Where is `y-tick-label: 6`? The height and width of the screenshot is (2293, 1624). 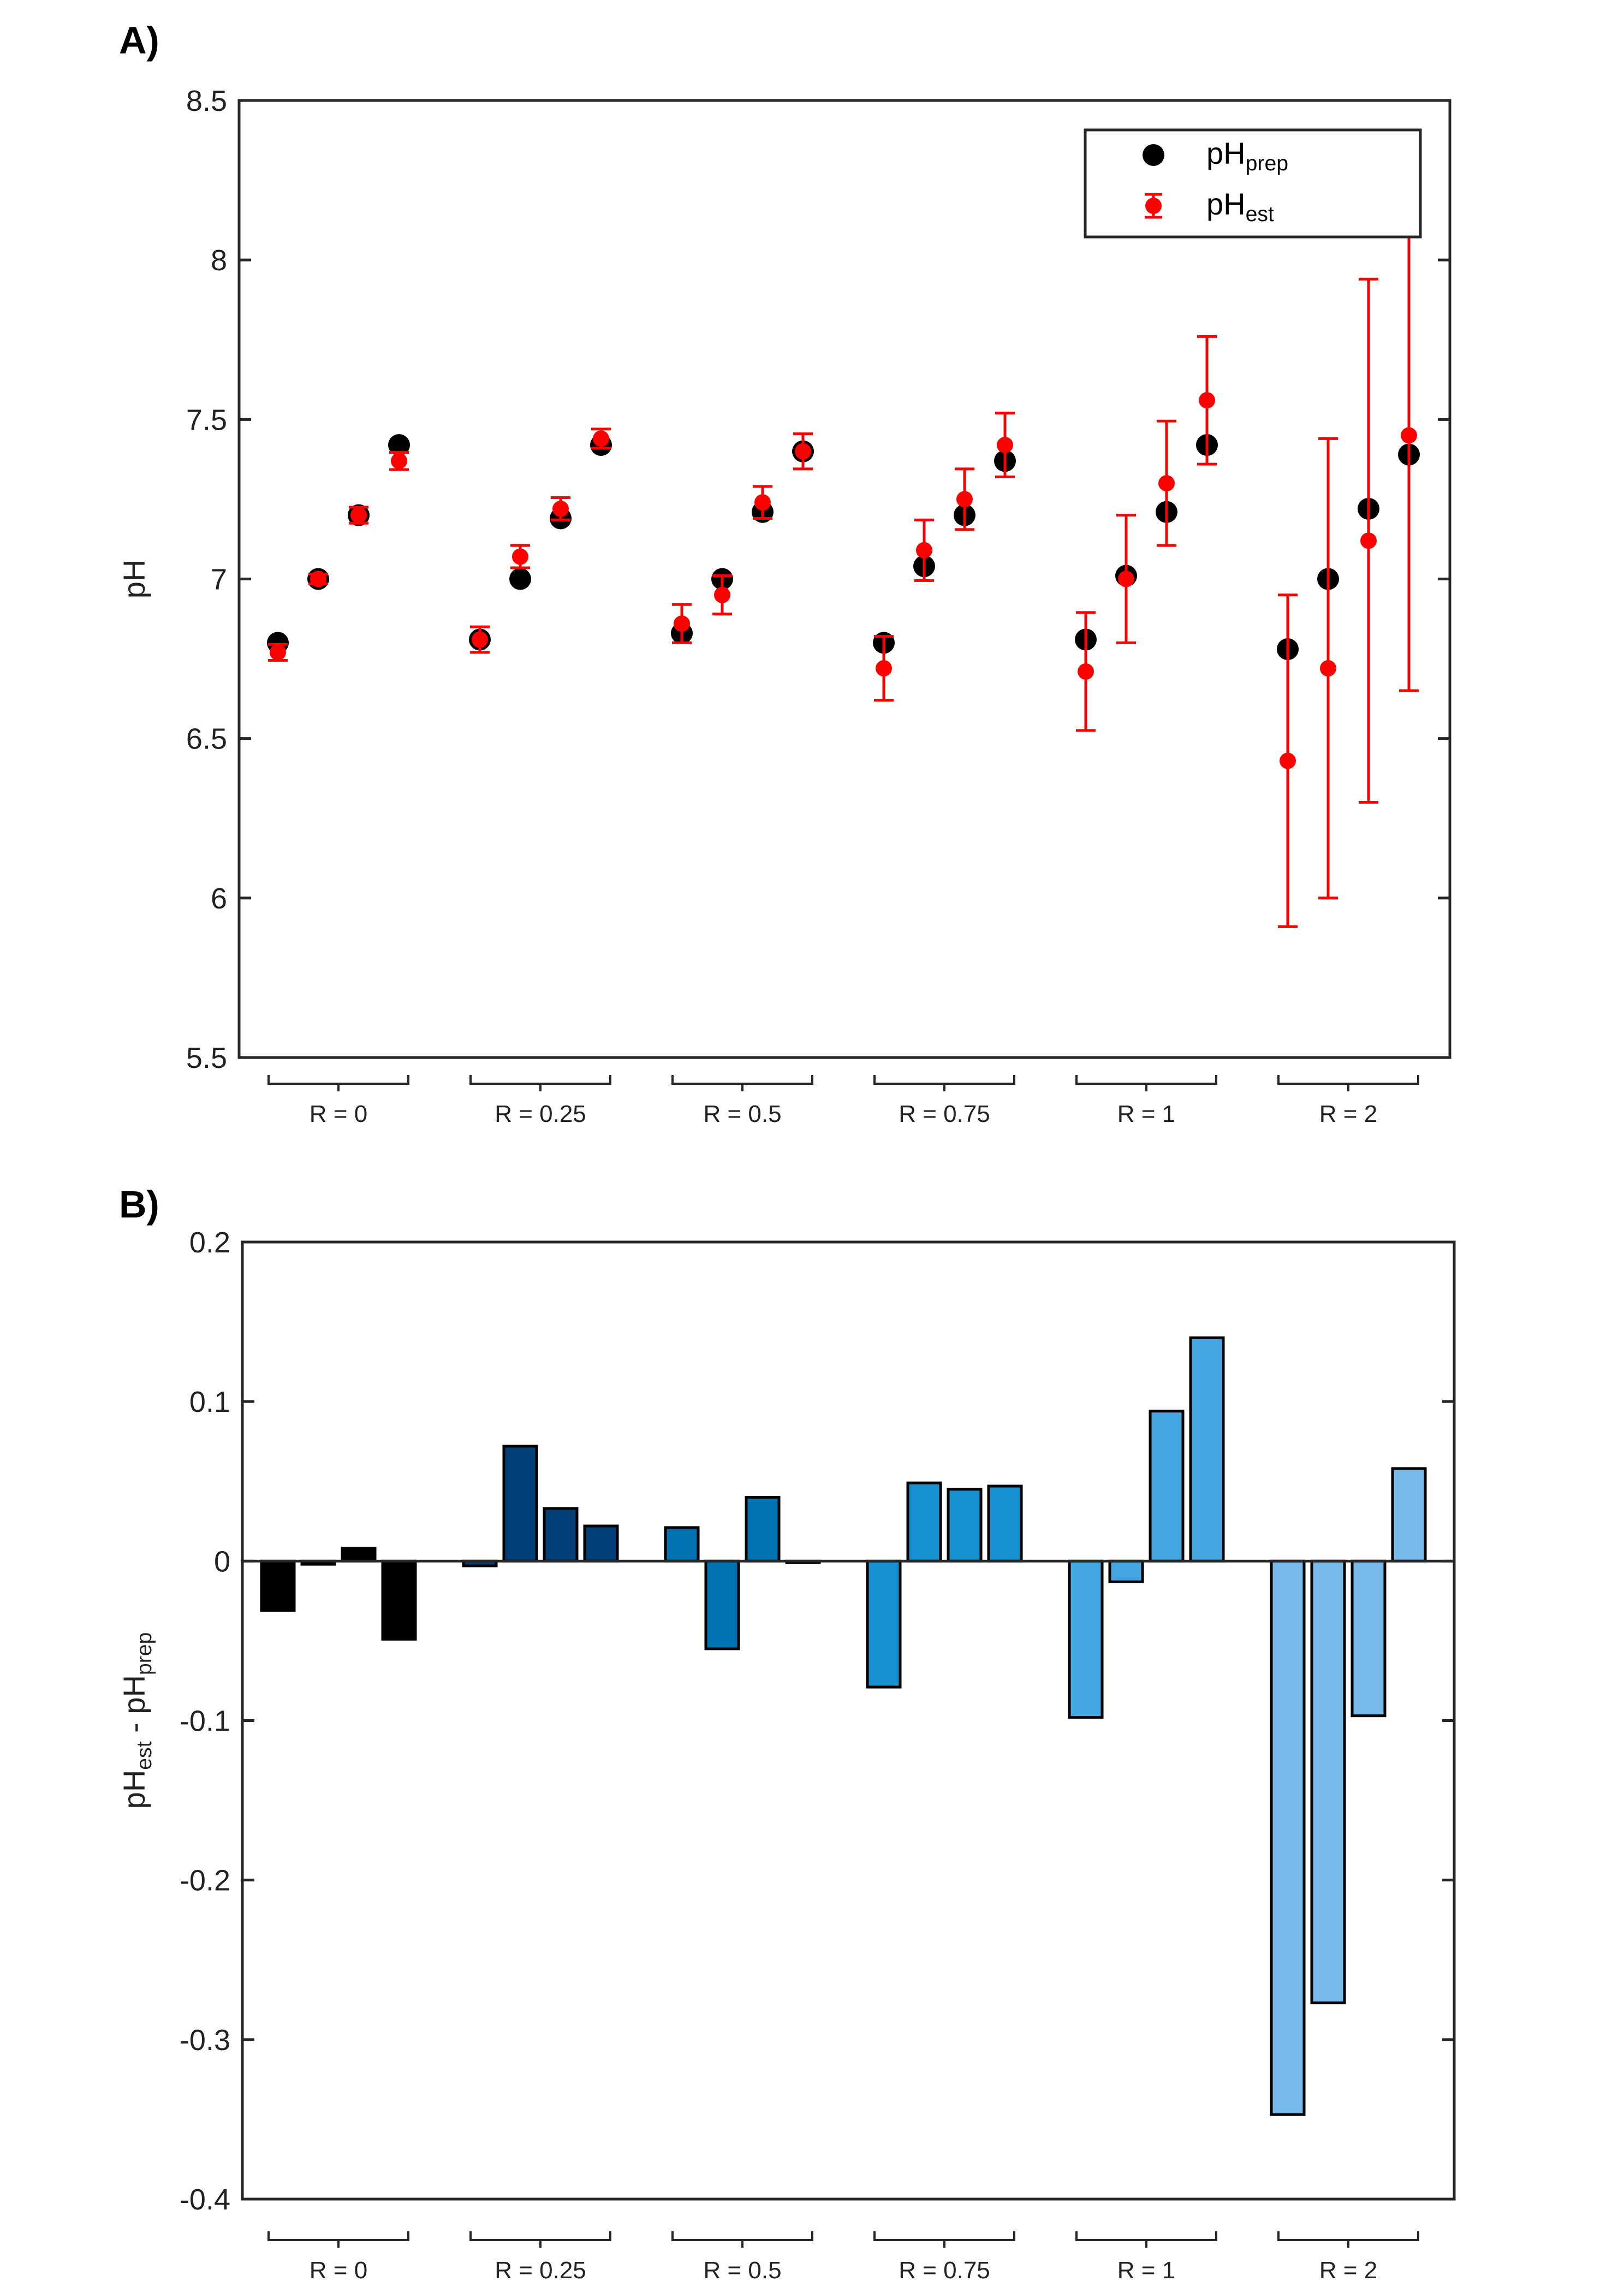 y-tick-label: 6 is located at coordinates (219, 899).